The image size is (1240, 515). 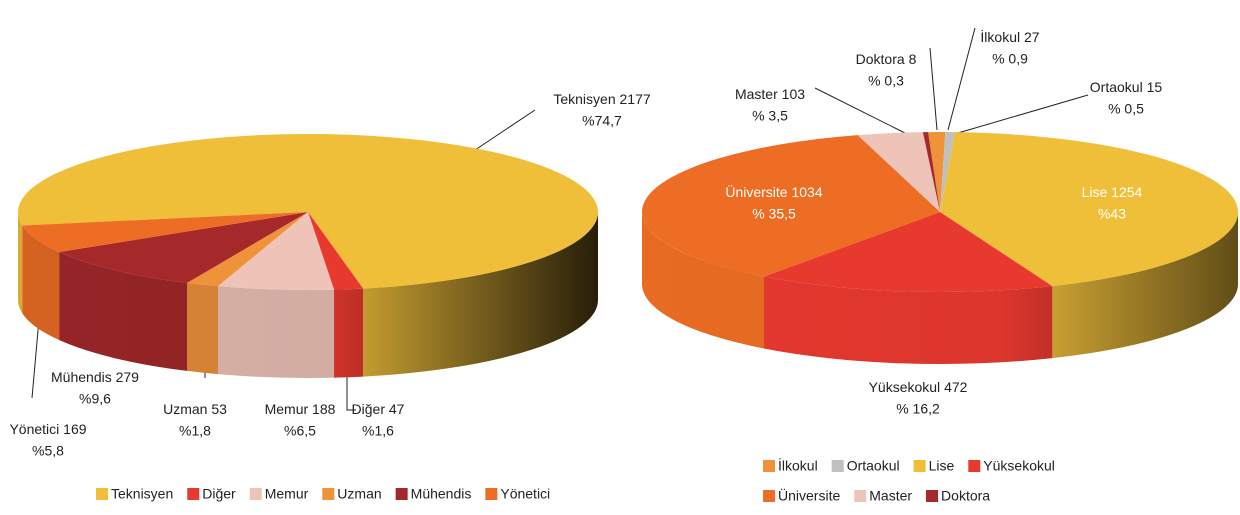 I want to click on data-label: Lise 1254, so click(x=1112, y=192).